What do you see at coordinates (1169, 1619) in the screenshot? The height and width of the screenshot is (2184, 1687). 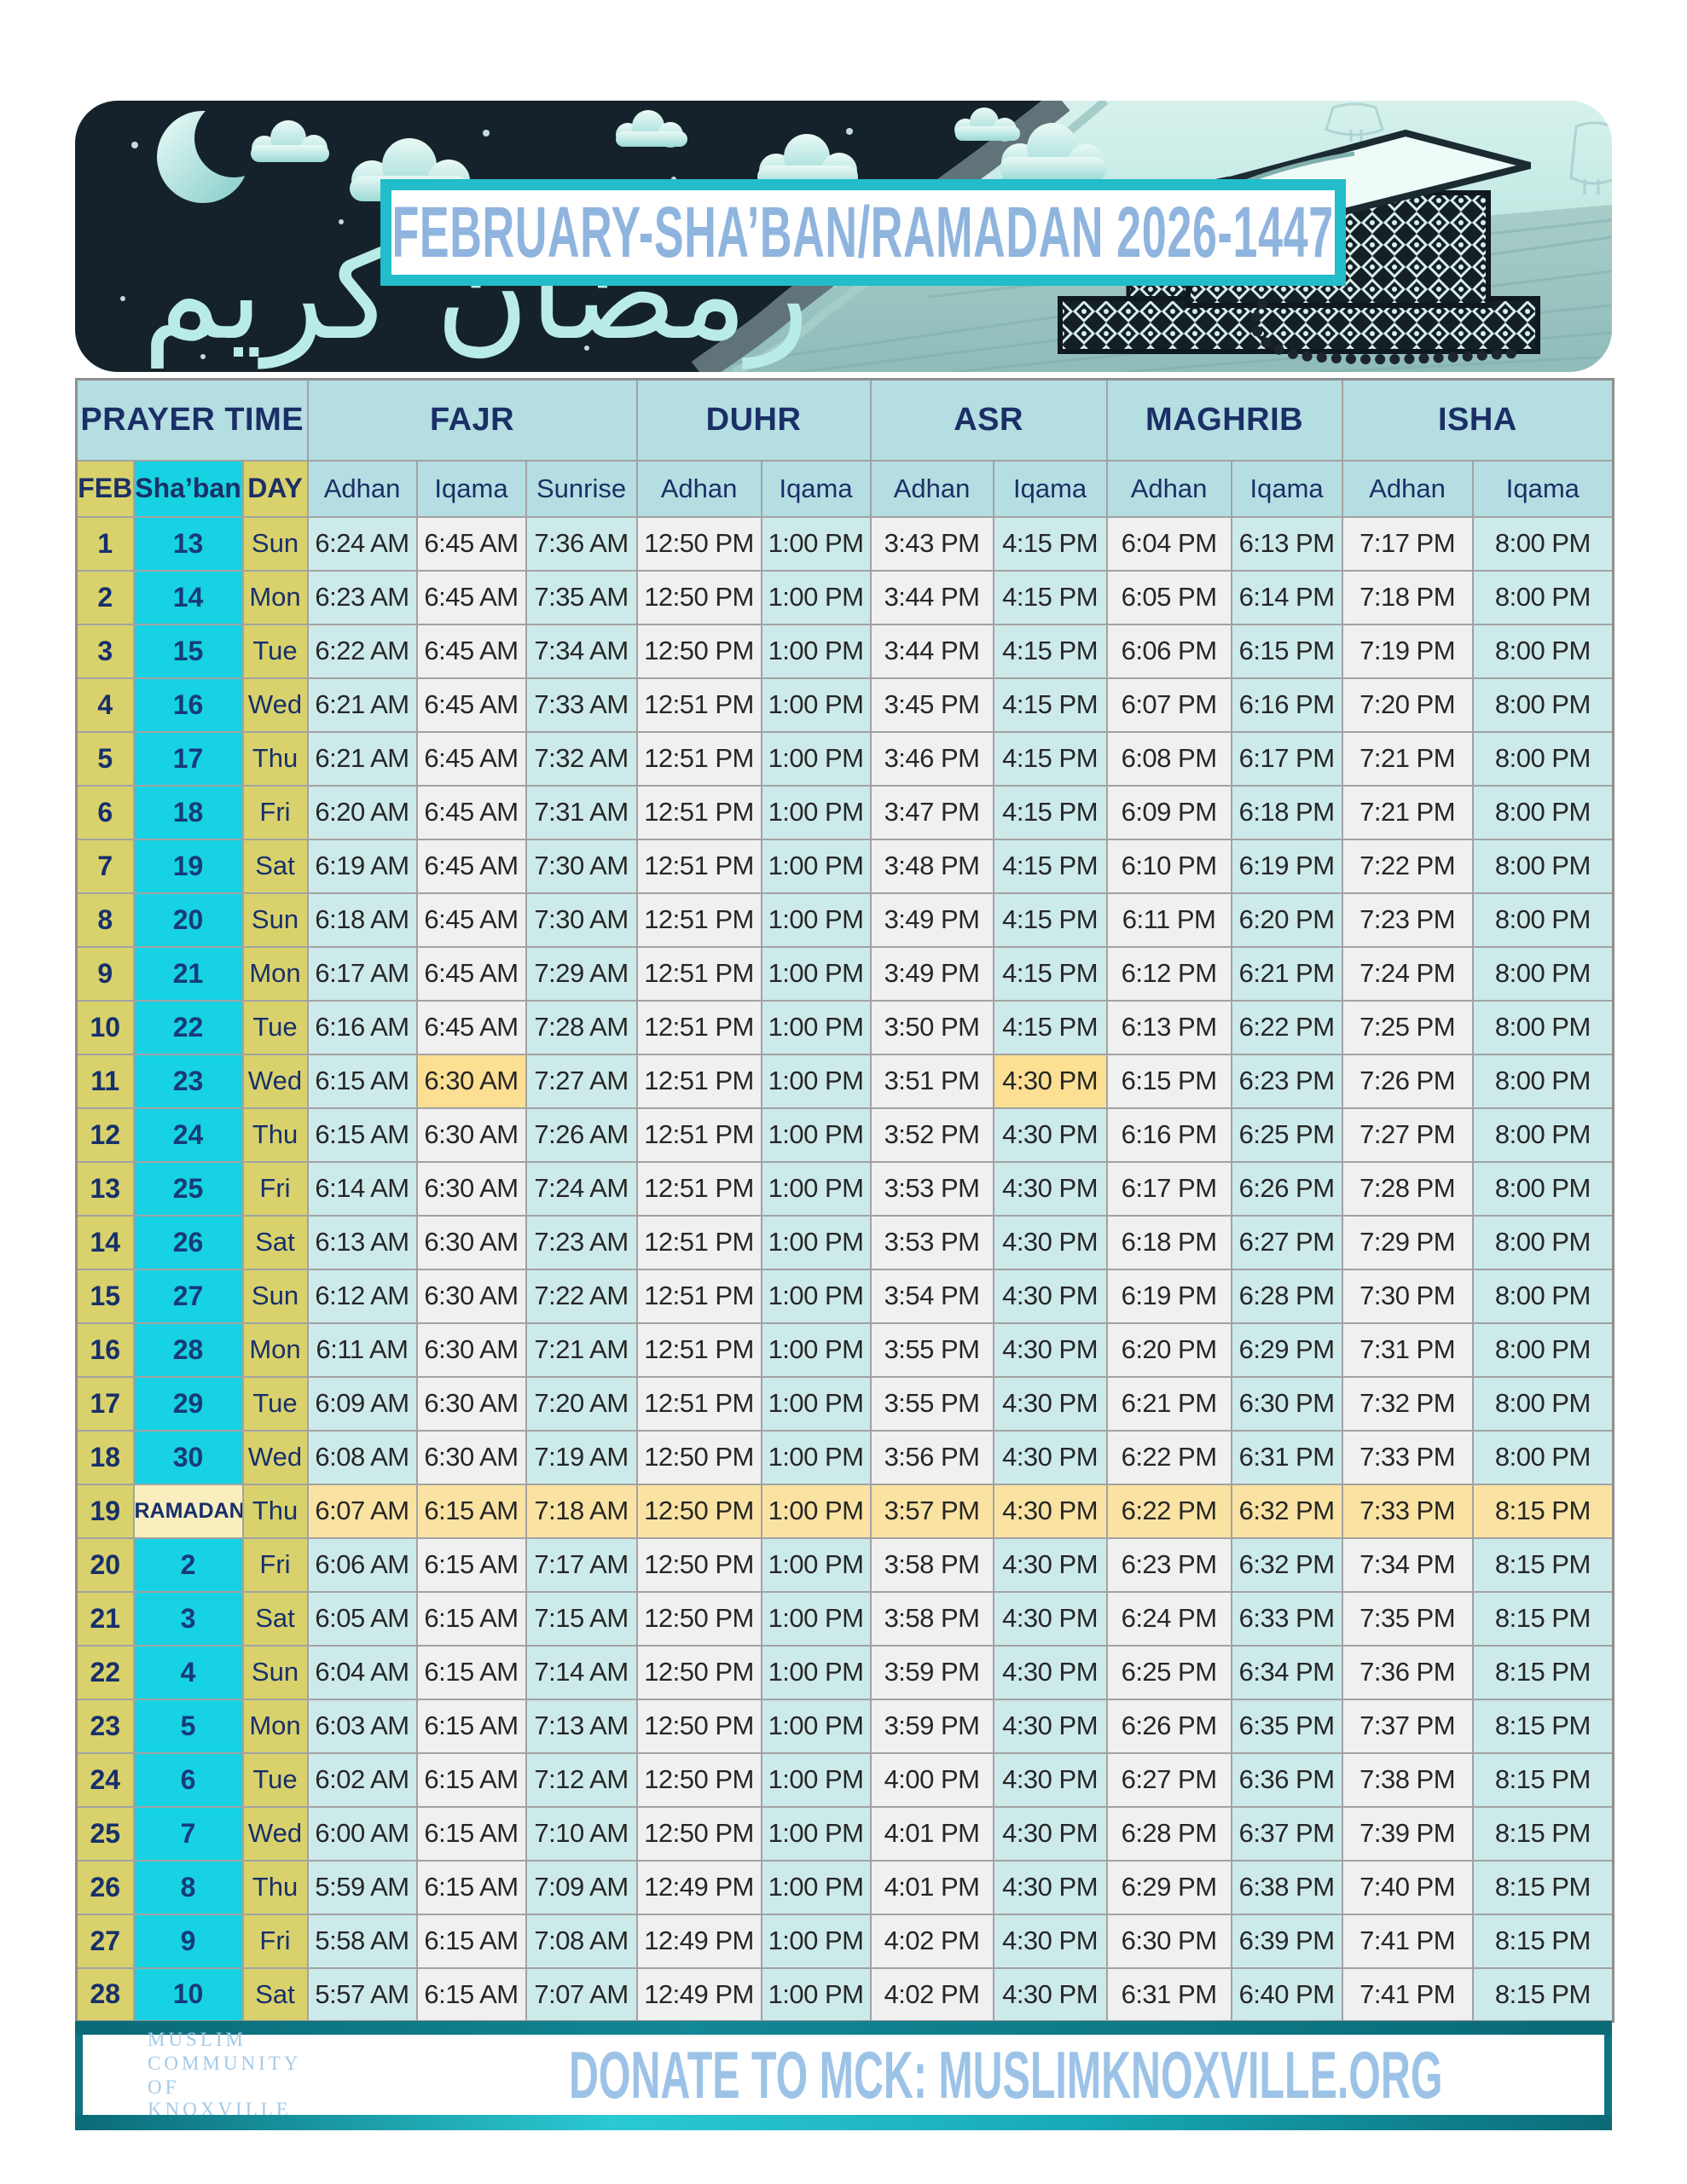 I see `cell-maghrib-adhan: 6:24 PM` at bounding box center [1169, 1619].